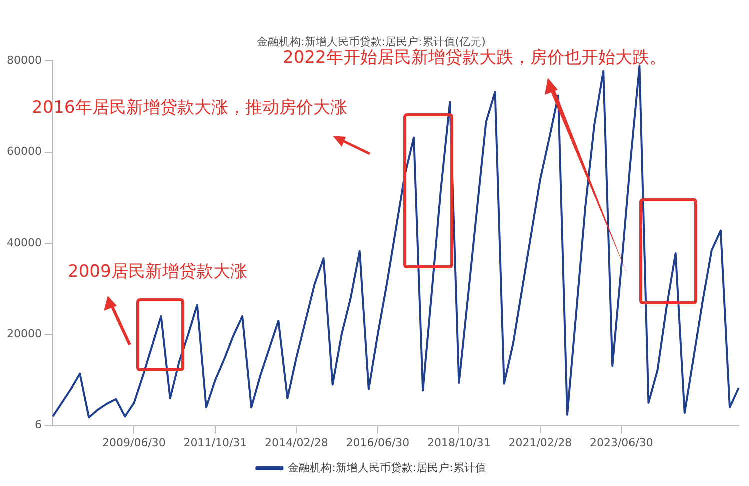 The width and height of the screenshot is (749, 486). I want to click on y-tick-label: 40000, so click(24, 243).